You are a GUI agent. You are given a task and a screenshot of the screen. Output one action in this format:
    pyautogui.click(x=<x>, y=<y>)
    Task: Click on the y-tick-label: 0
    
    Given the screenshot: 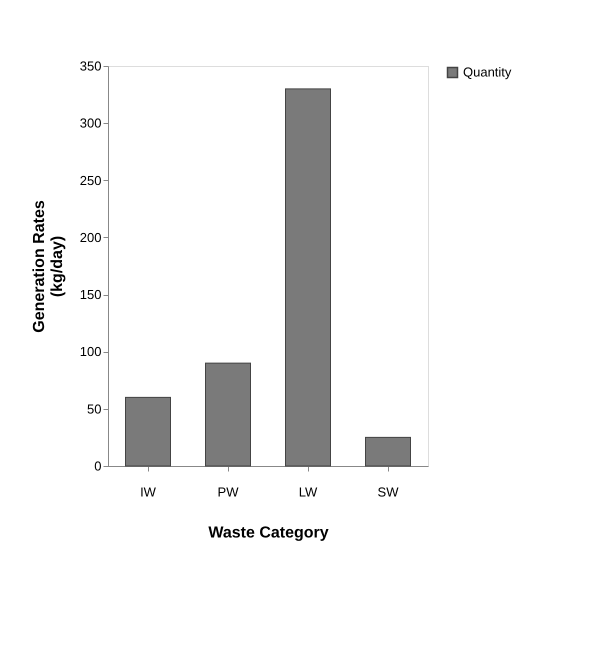 What is the action you would take?
    pyautogui.click(x=98, y=466)
    